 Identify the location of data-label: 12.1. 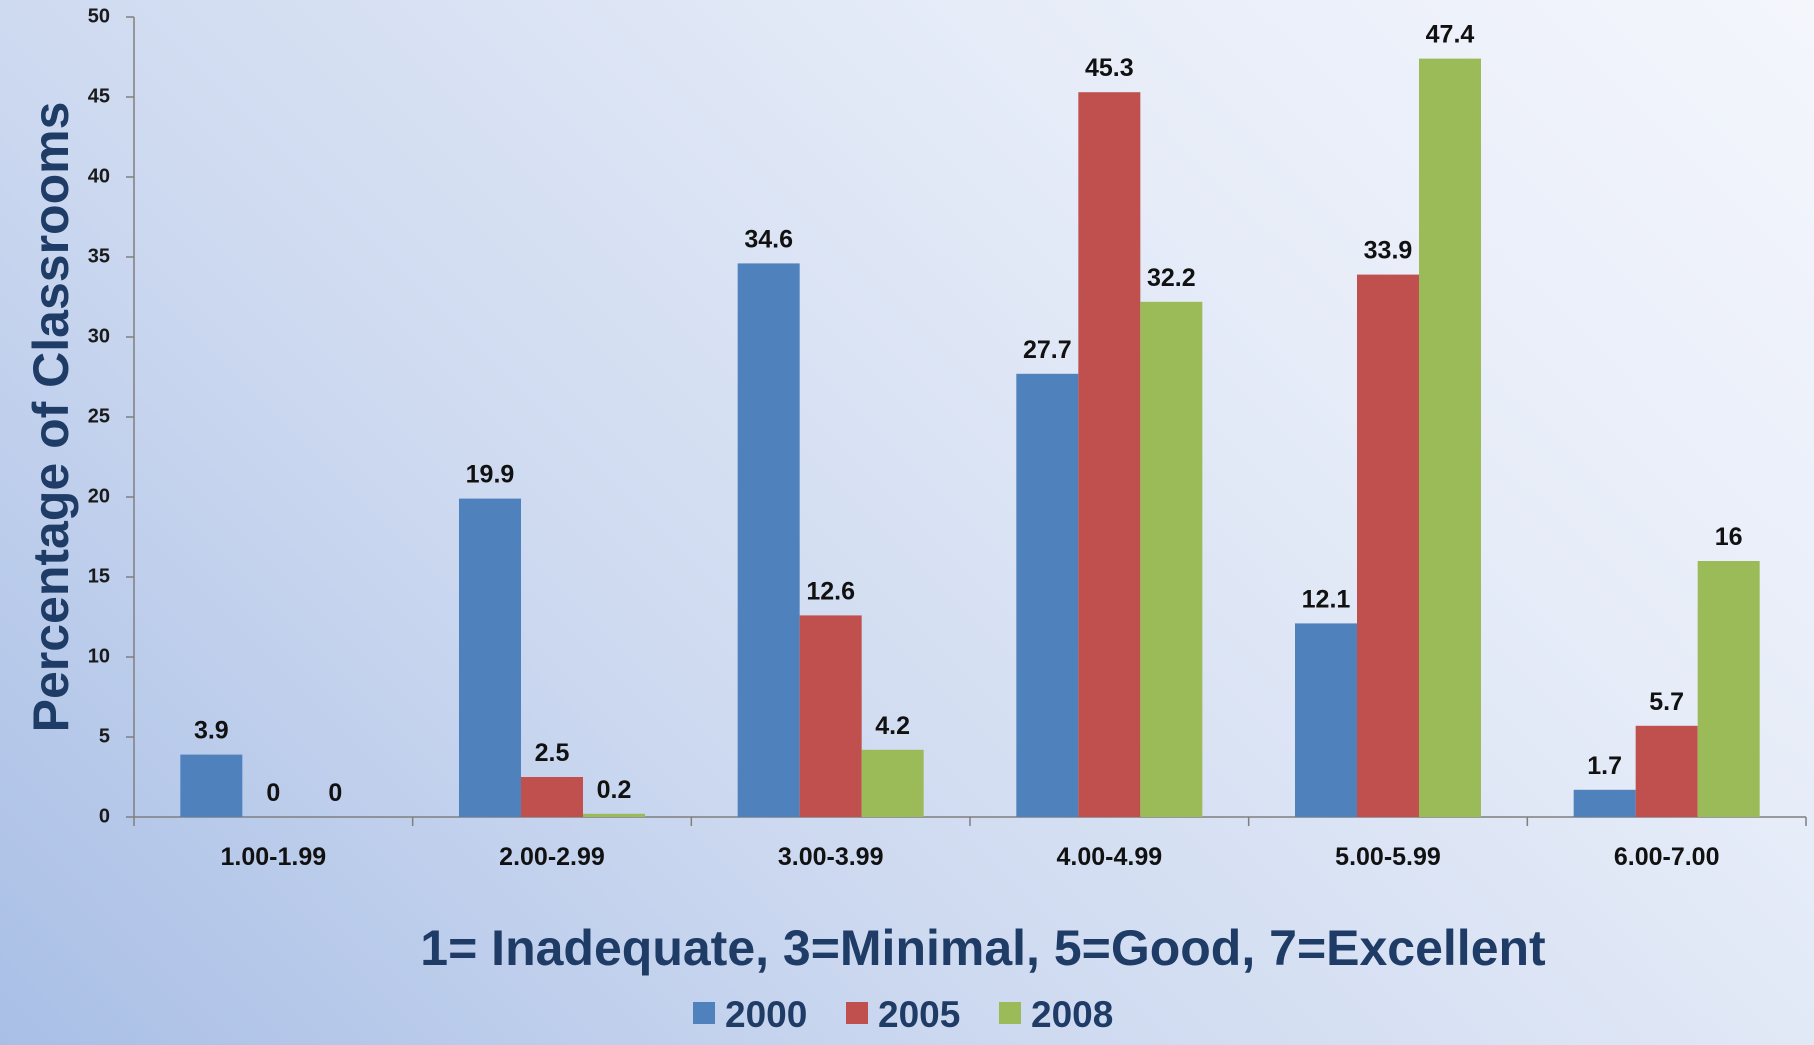
(1326, 599).